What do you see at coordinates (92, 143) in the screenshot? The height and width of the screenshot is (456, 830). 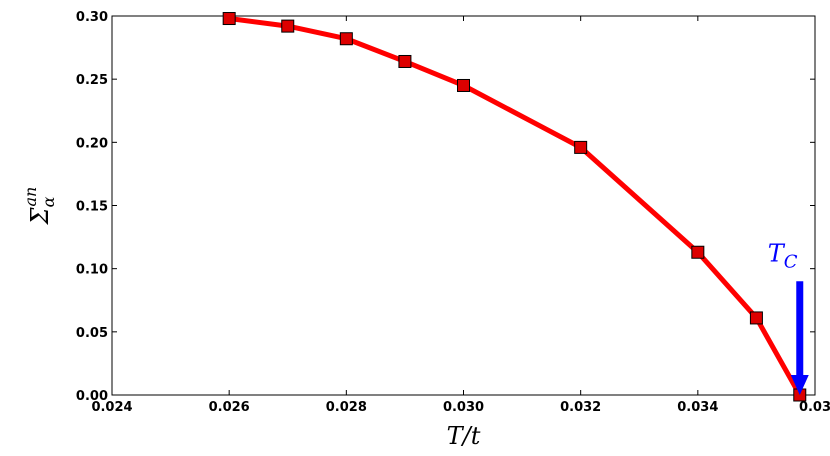 I see `y-tick-label: 0.20` at bounding box center [92, 143].